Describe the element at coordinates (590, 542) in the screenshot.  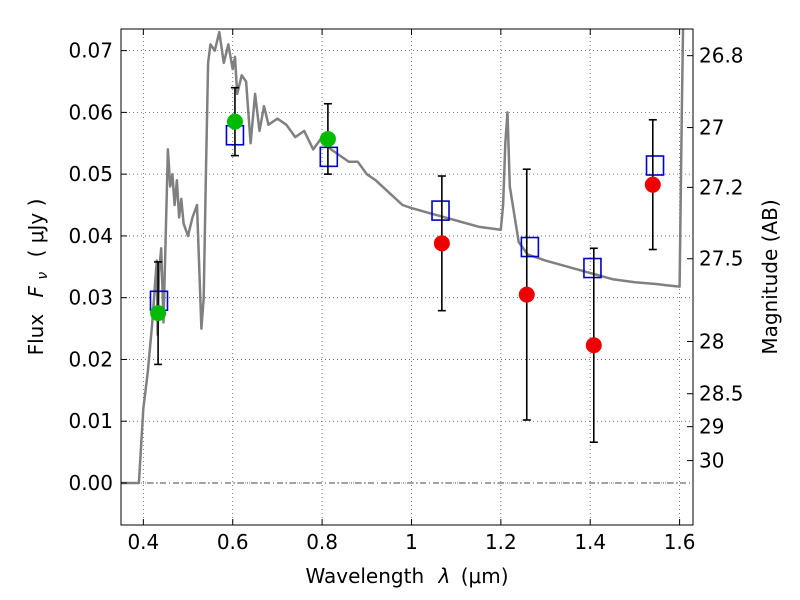
I see `x-tick-label: 1.4` at that location.